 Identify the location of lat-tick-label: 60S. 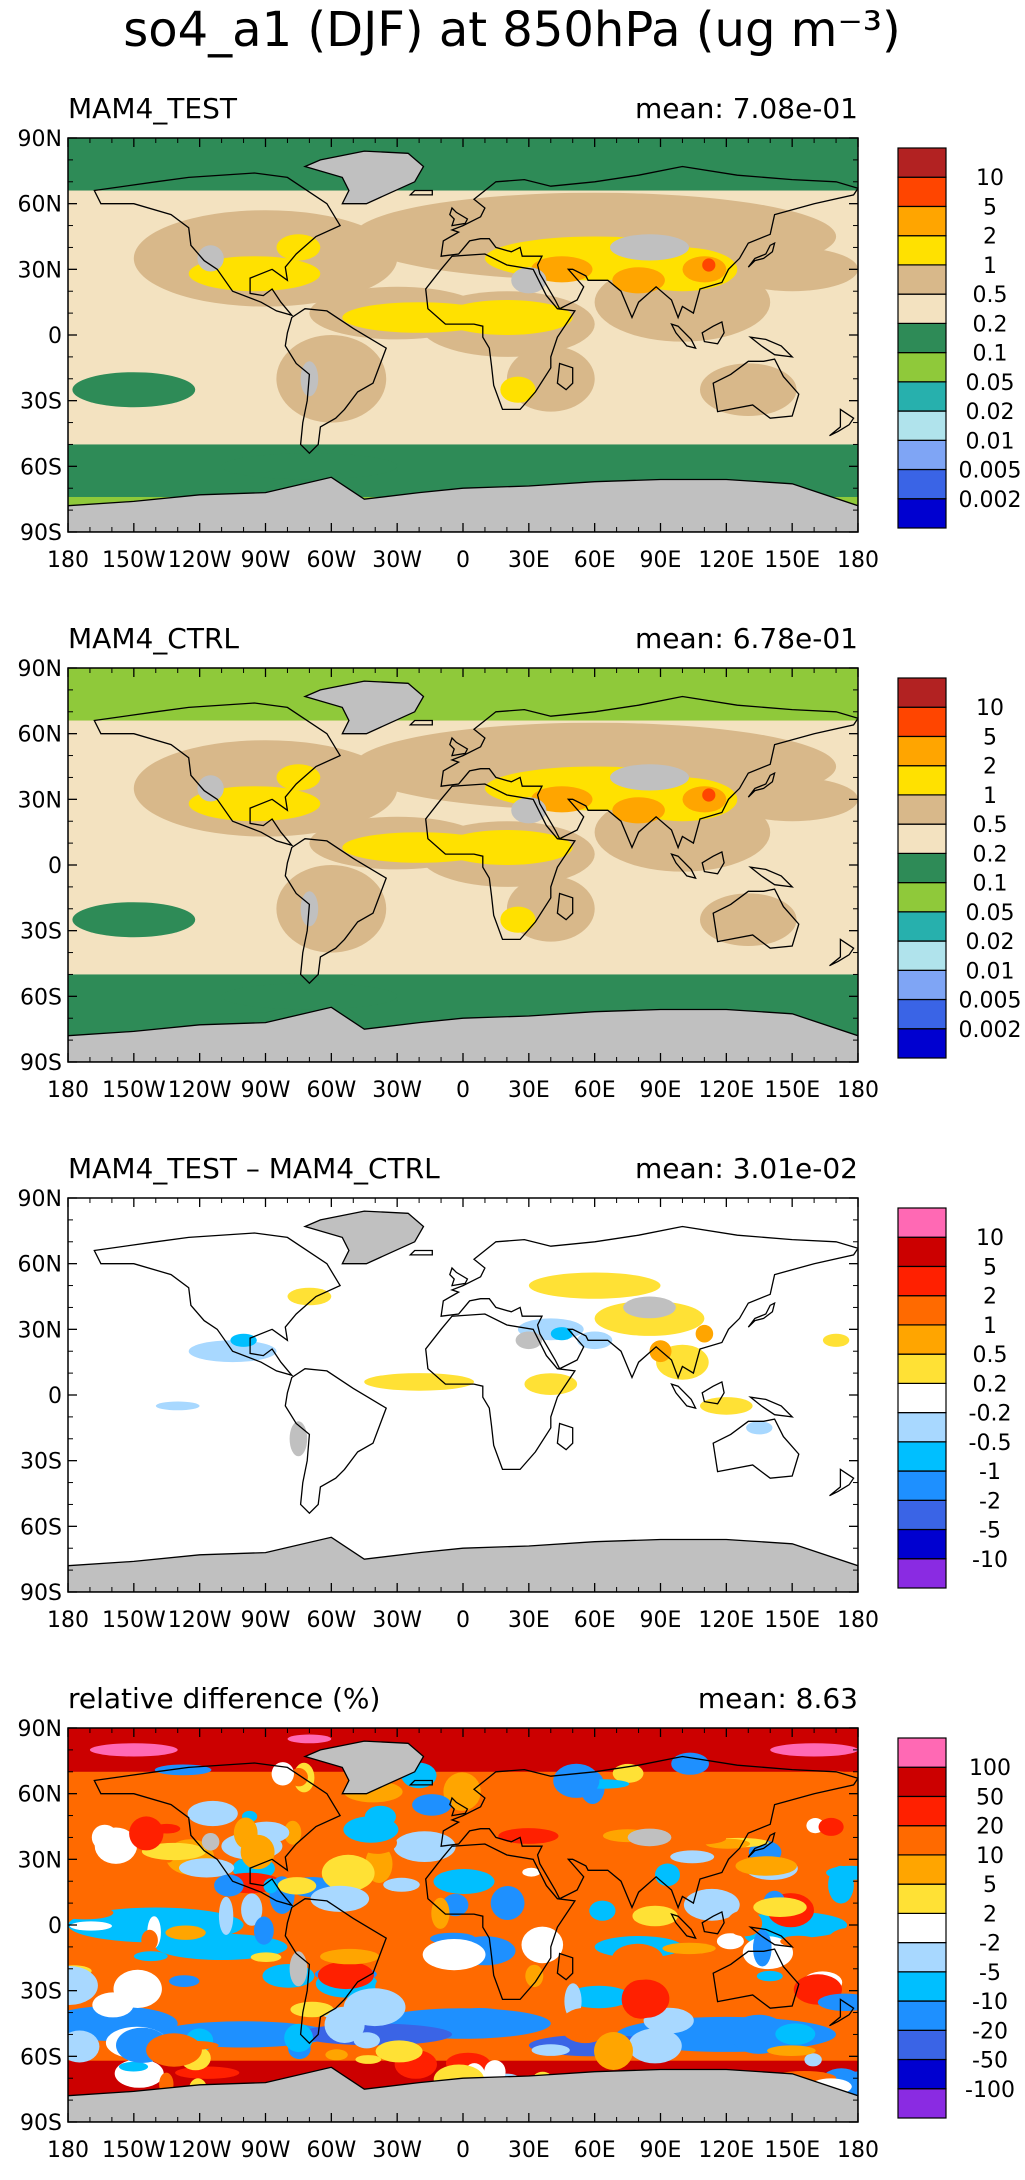
(41, 997).